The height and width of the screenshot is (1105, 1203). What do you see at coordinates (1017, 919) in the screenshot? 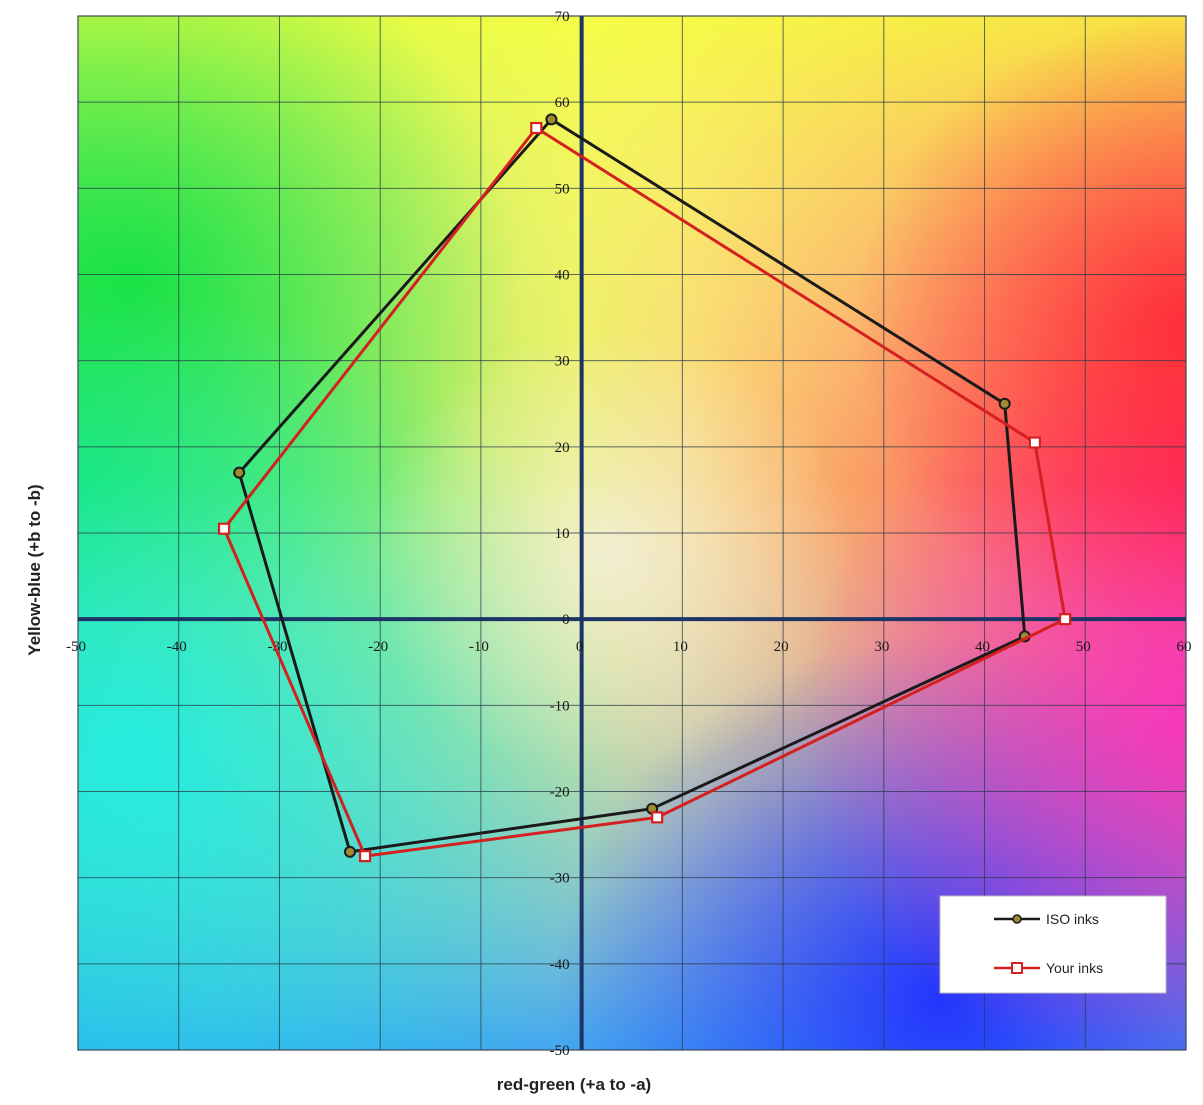
I see `legend-marker-iso` at bounding box center [1017, 919].